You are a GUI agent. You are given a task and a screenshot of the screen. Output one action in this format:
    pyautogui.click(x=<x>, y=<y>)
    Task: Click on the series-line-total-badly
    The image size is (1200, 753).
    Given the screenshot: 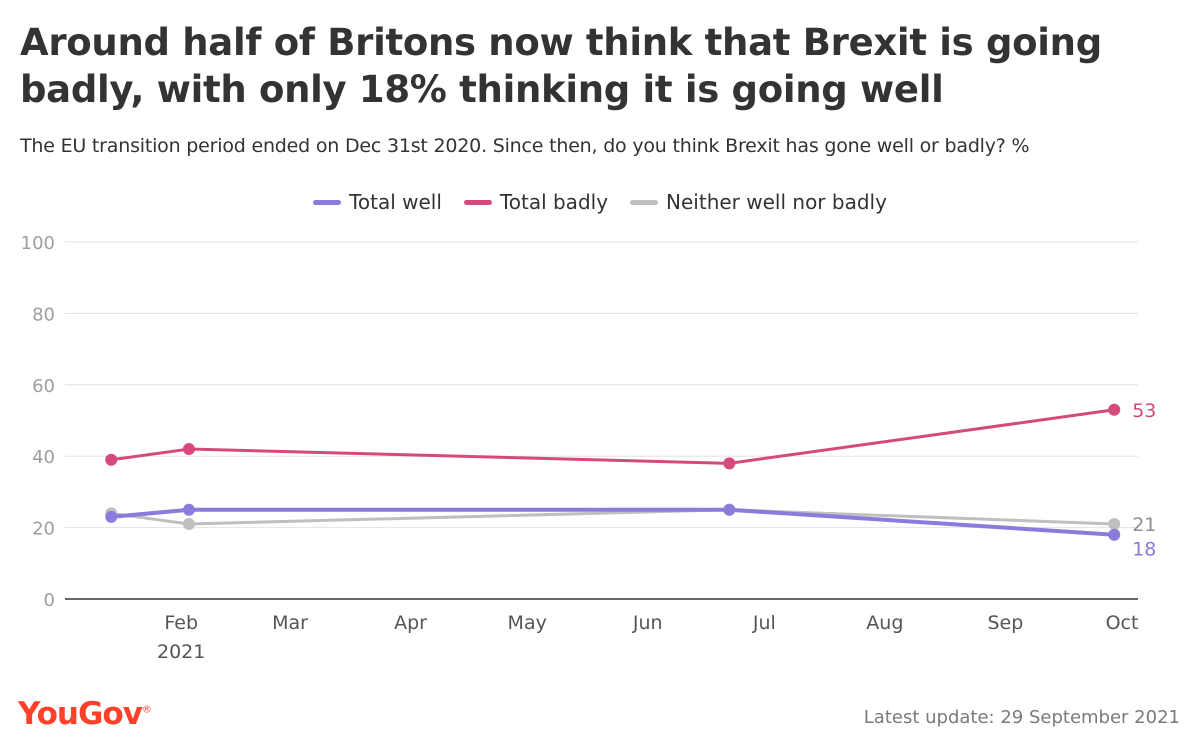 What is the action you would take?
    pyautogui.click(x=612, y=436)
    